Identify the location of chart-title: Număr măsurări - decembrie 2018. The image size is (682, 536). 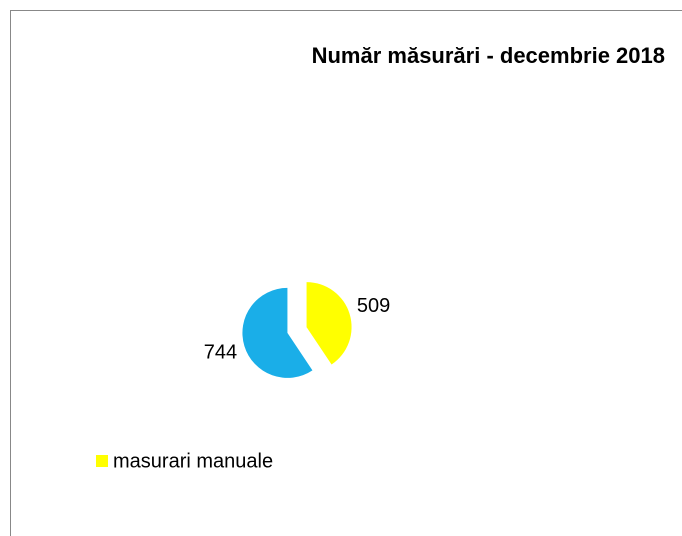
(488, 55).